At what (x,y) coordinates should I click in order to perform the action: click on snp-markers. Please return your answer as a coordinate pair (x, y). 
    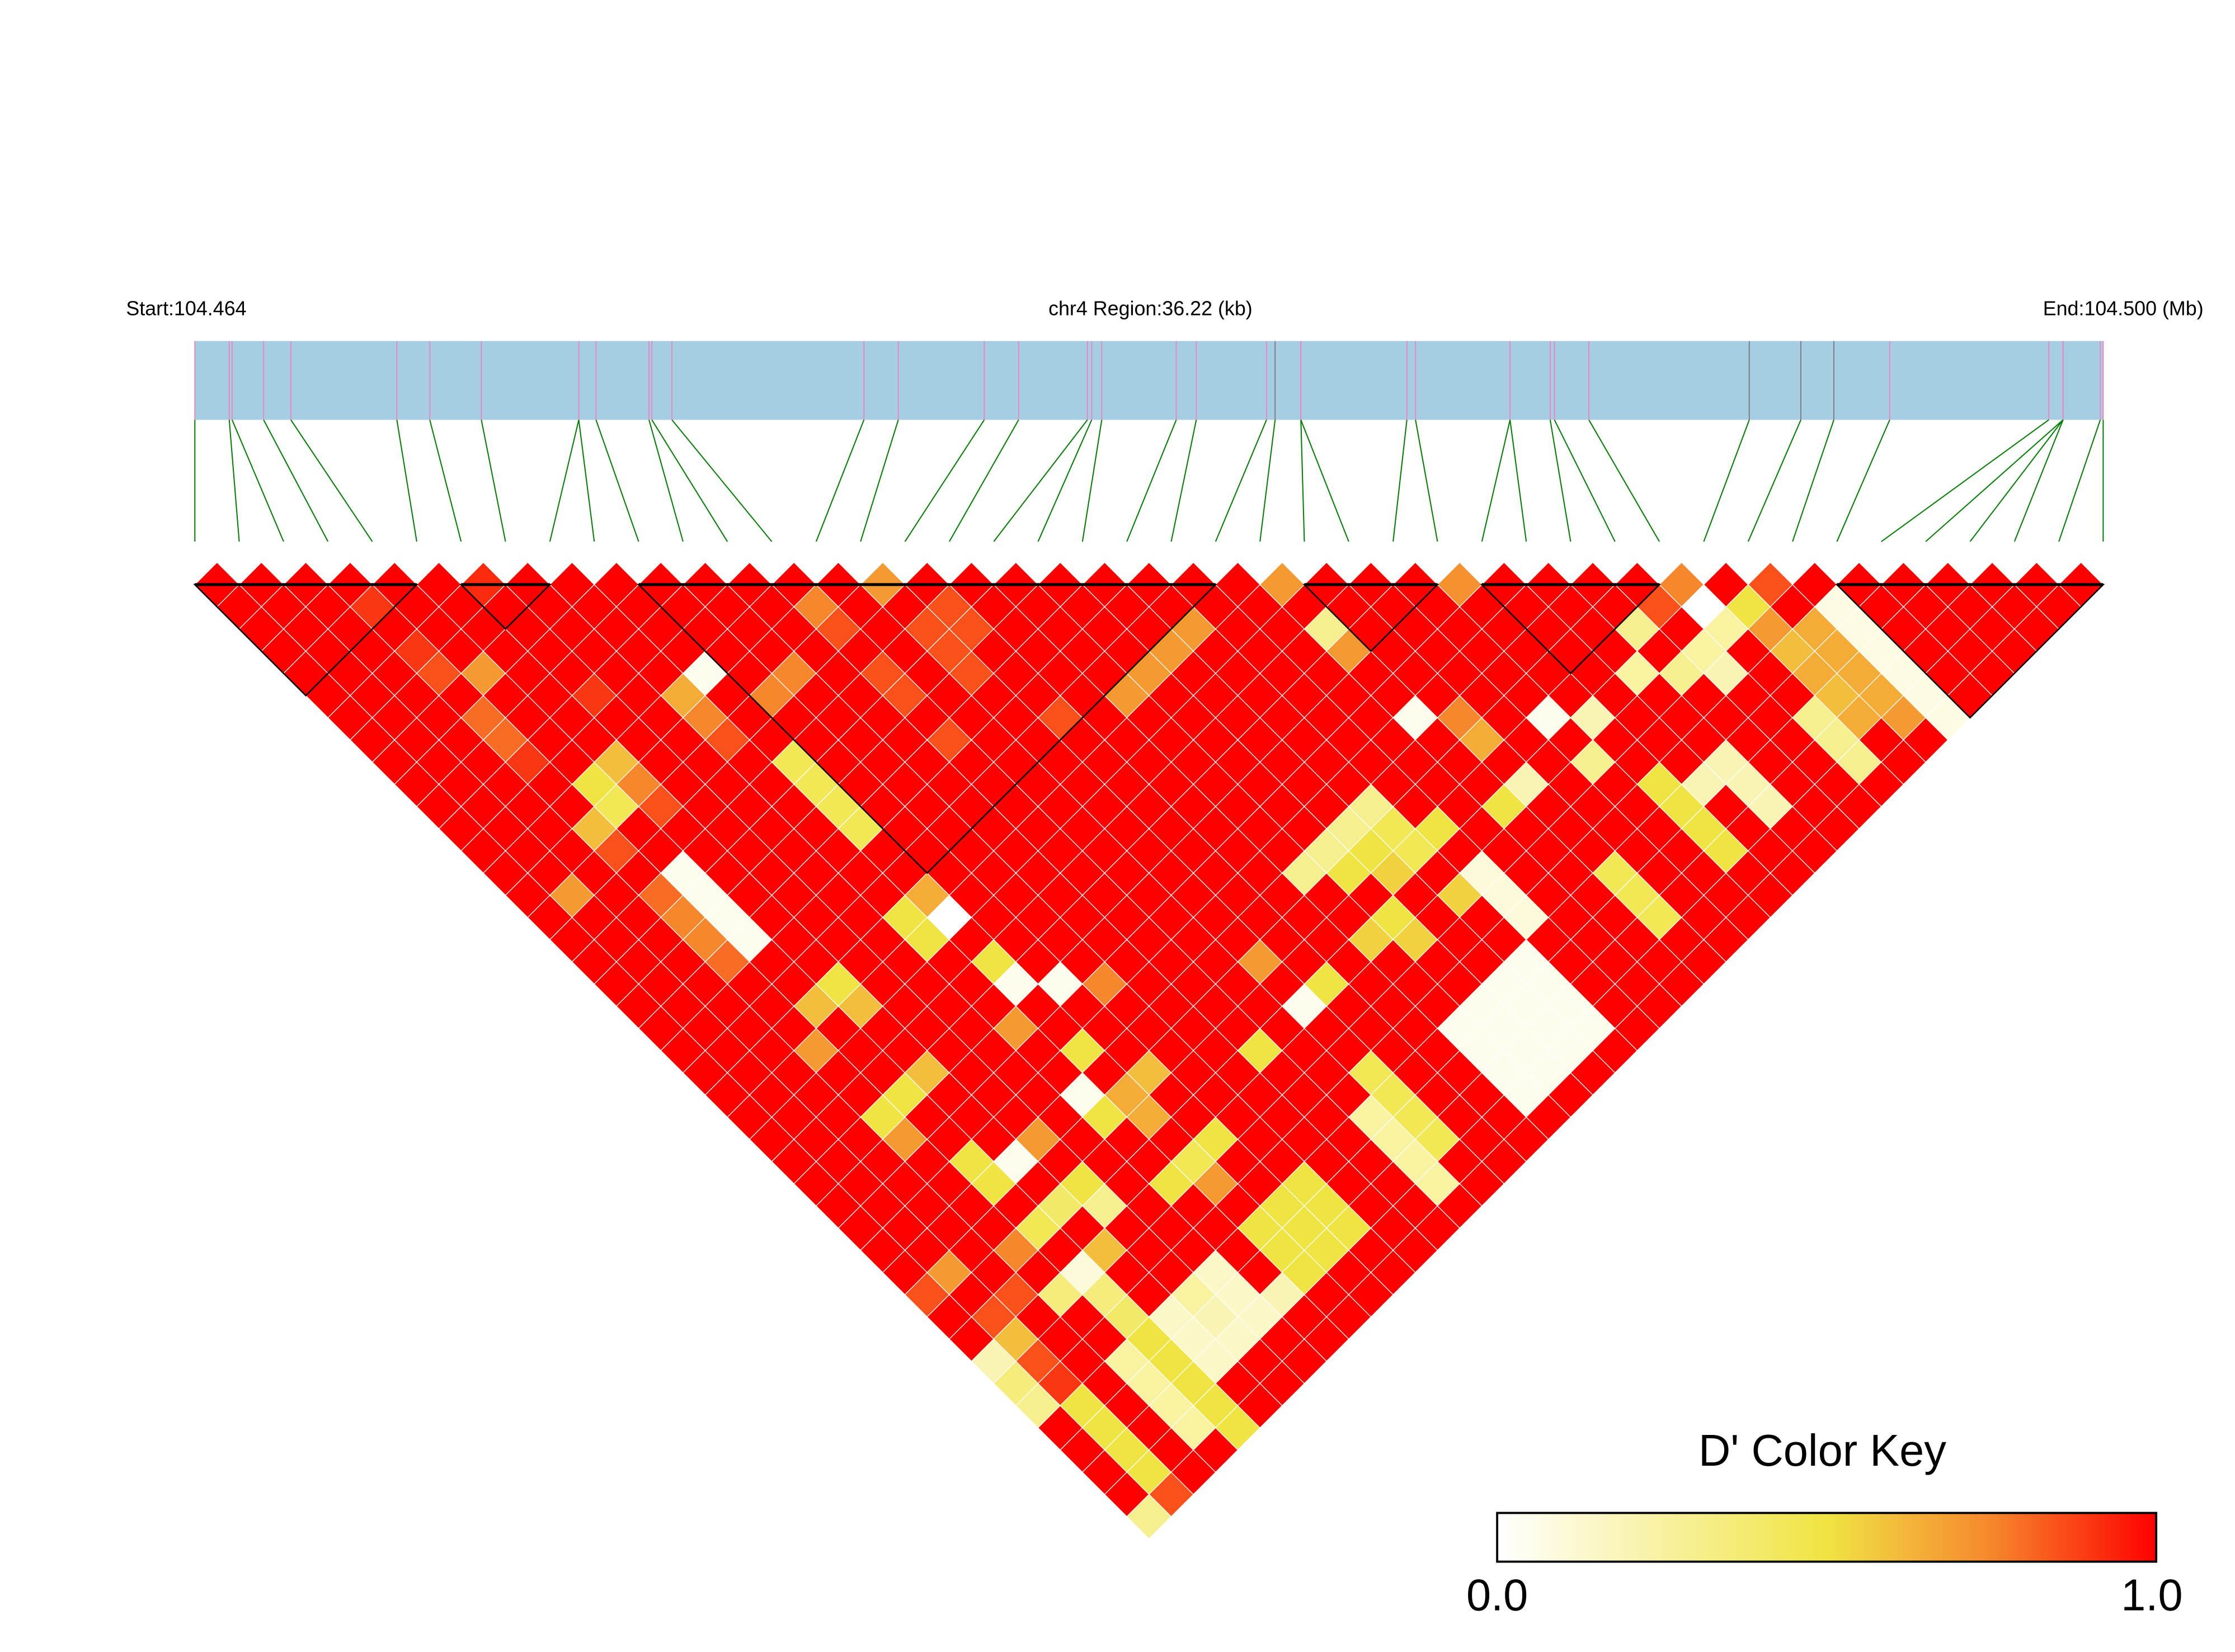
    Looking at the image, I should click on (1149, 381).